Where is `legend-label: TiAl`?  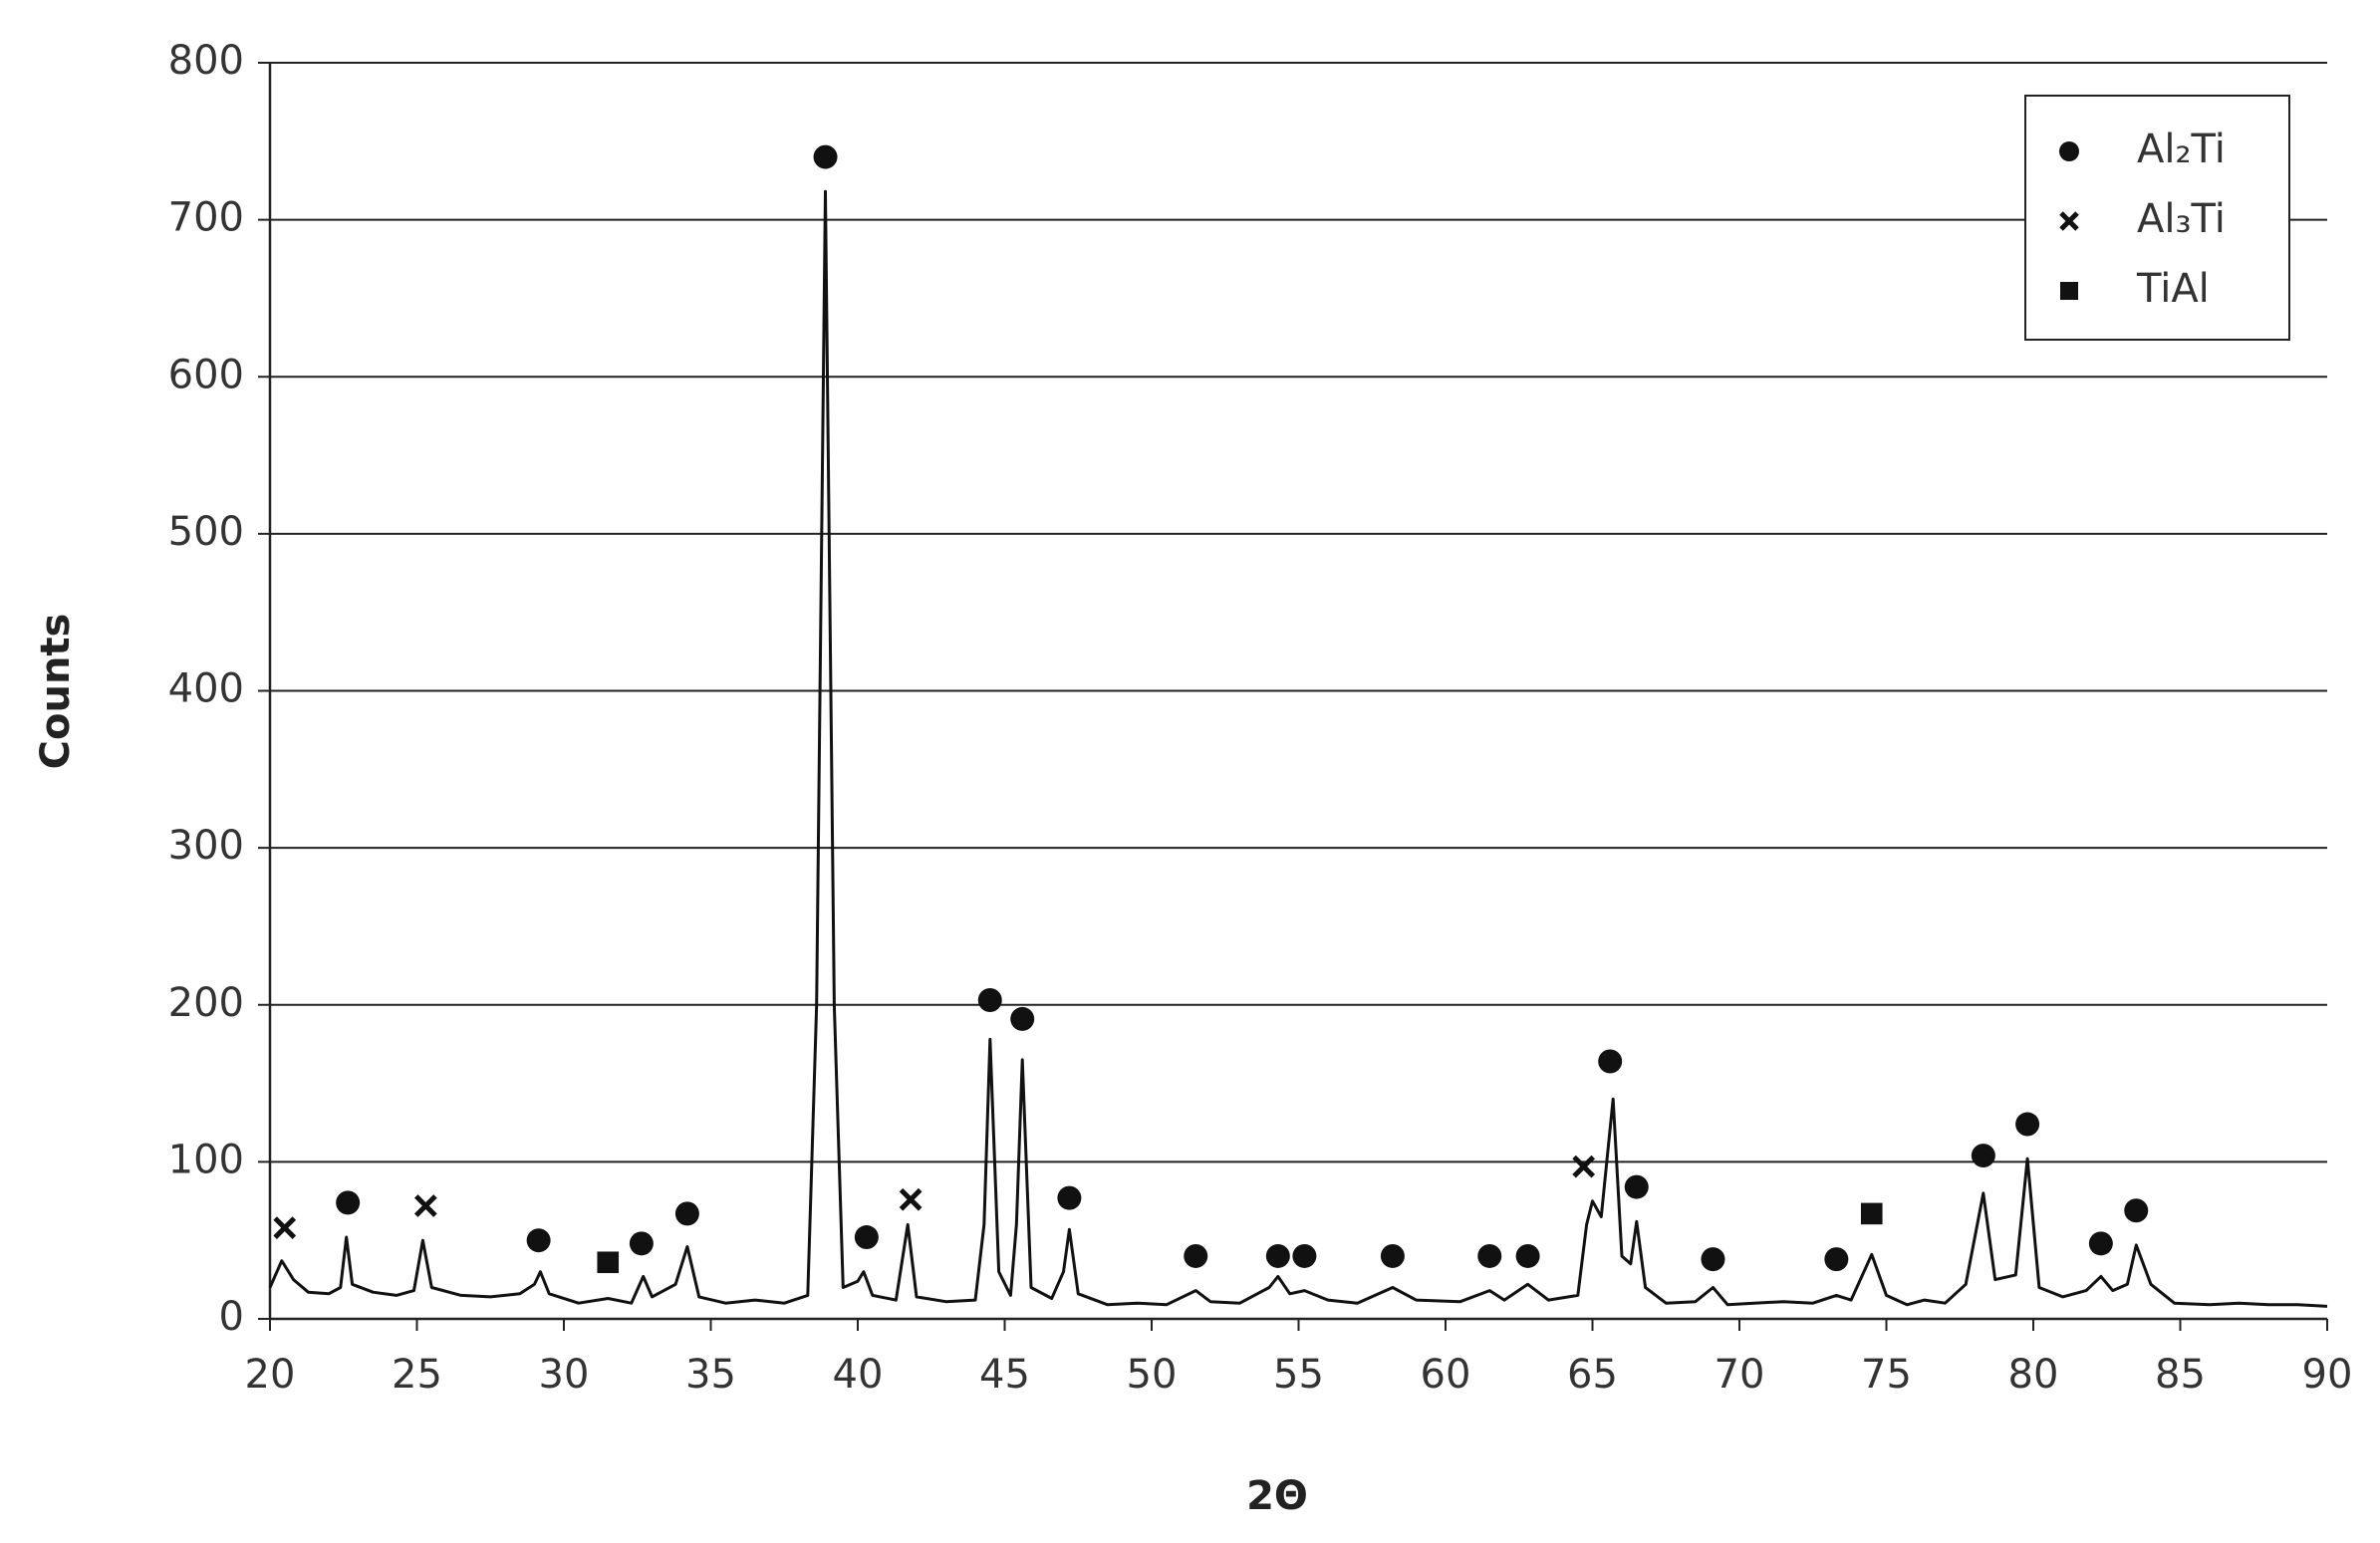 legend-label: TiAl is located at coordinates (2173, 289).